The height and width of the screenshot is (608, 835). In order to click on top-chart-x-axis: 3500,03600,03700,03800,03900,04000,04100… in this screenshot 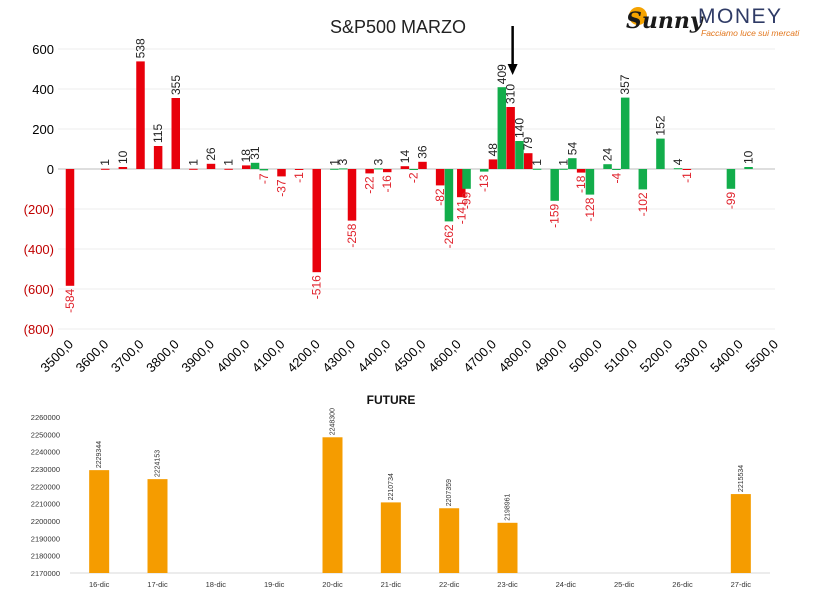, I will do `click(409, 356)`.